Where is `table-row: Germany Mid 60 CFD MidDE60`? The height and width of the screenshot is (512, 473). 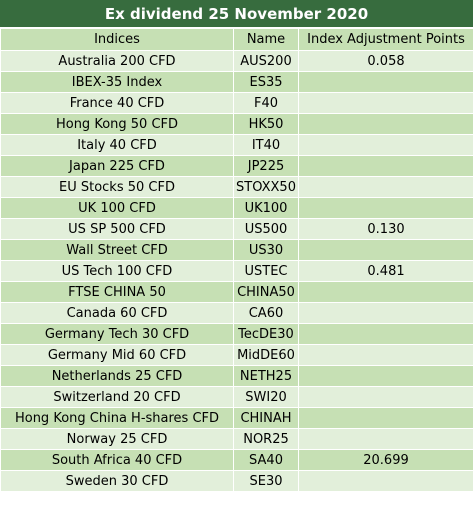
table-row: Germany Mid 60 CFD MidDE60 is located at coordinates (236, 355).